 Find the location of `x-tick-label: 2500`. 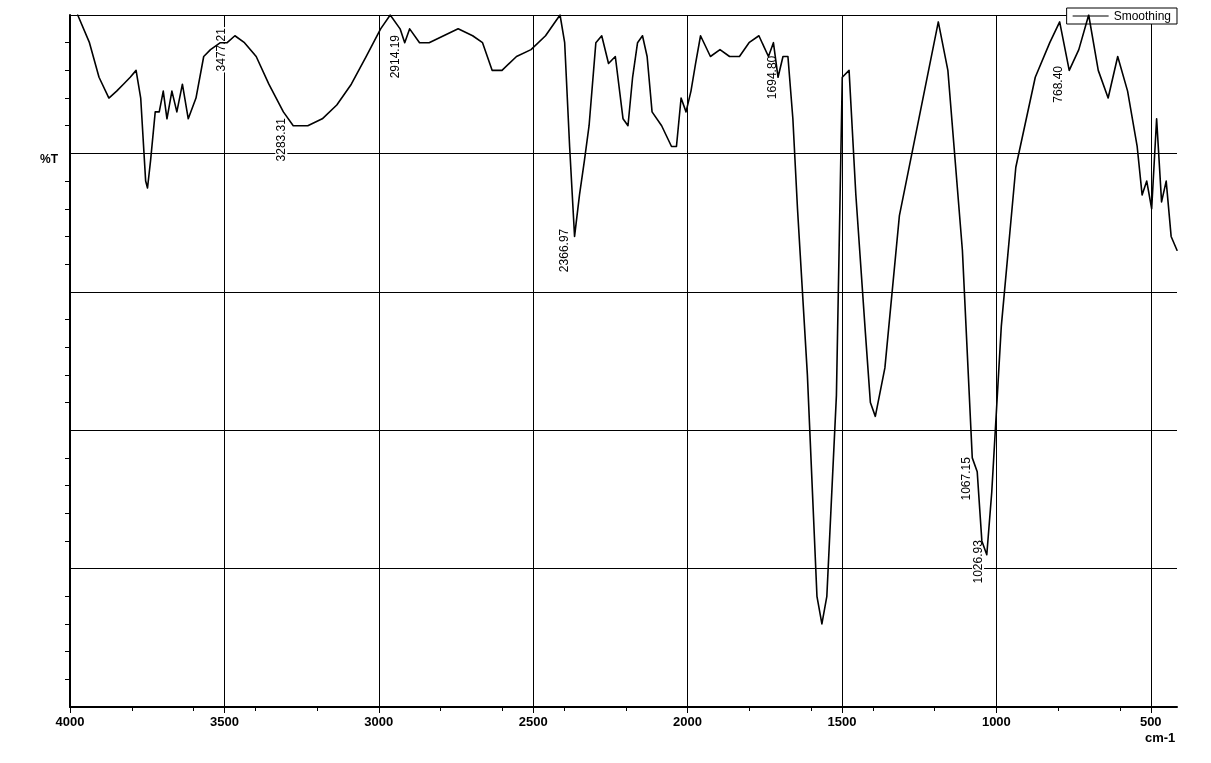

x-tick-label: 2500 is located at coordinates (533, 721).